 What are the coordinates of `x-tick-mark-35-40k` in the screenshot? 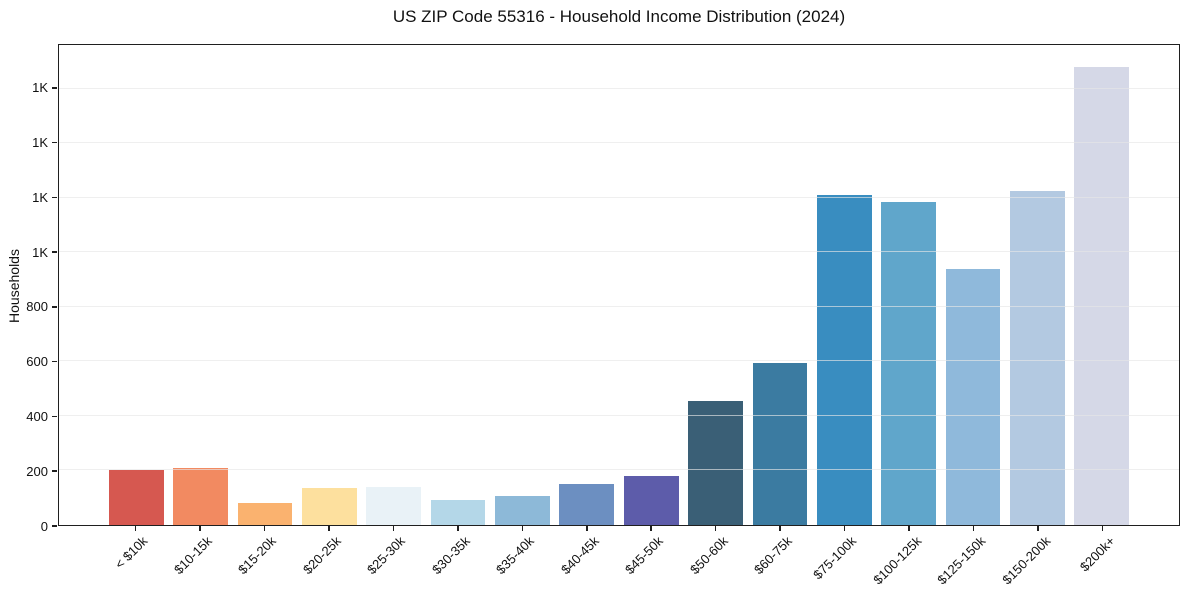 It's located at (522, 528).